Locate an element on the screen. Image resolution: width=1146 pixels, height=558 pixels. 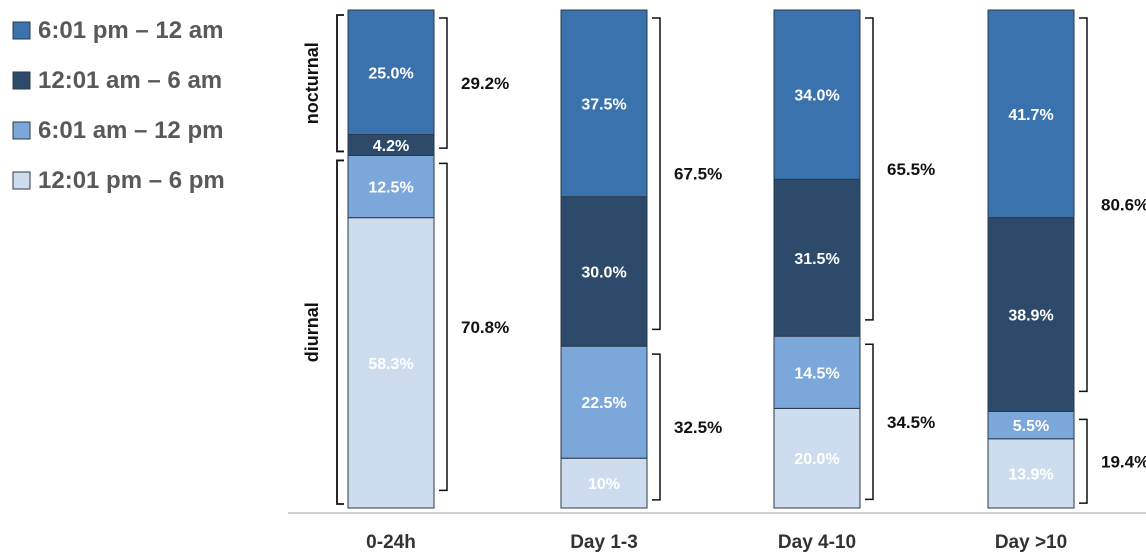
bar-segment-day-4-10-6-01-pm-12-am is located at coordinates (817, 94).